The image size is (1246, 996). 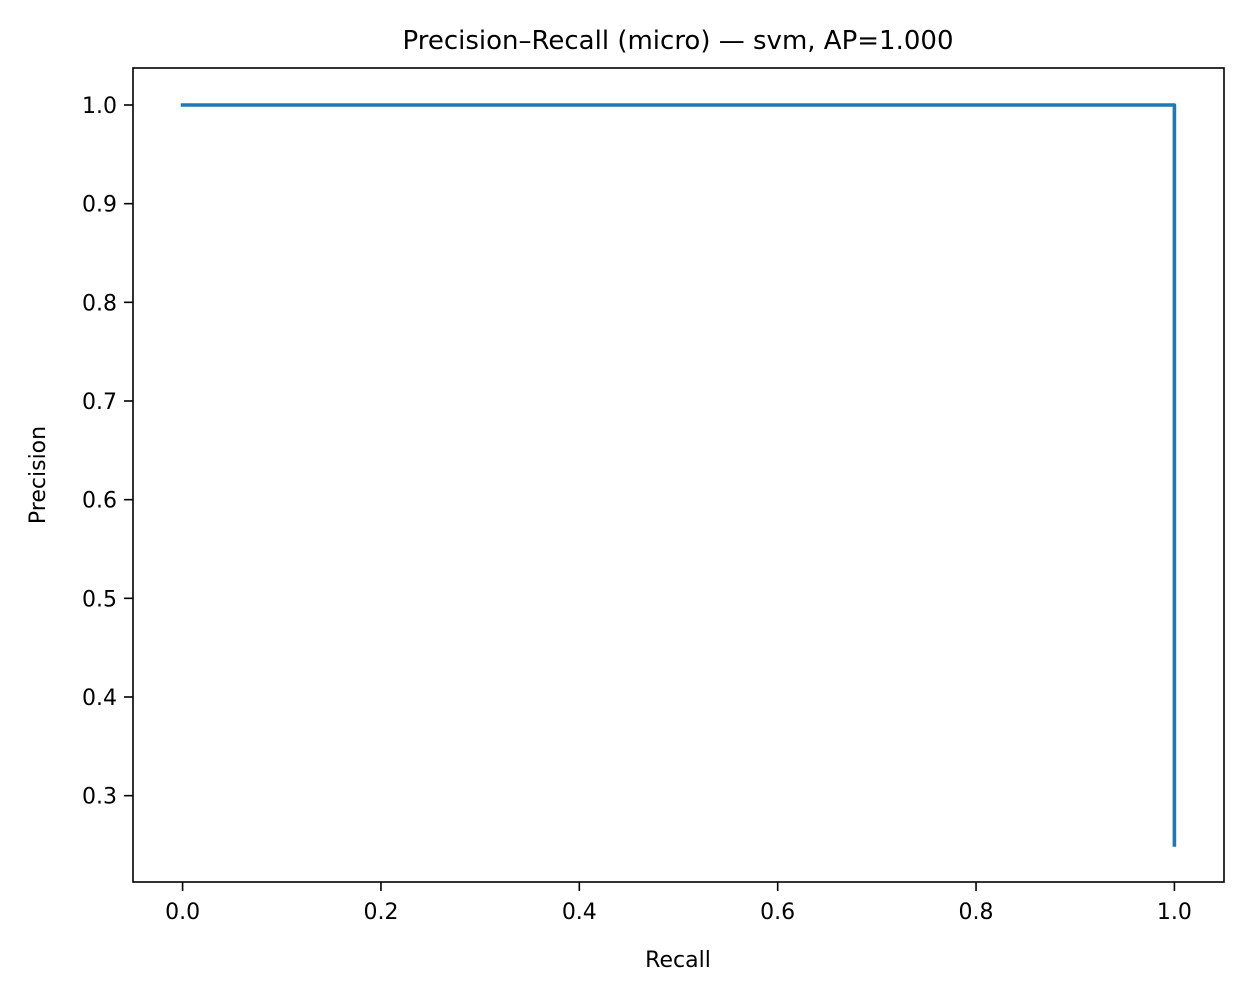 I want to click on x-tick-label: 0.6, so click(x=777, y=912).